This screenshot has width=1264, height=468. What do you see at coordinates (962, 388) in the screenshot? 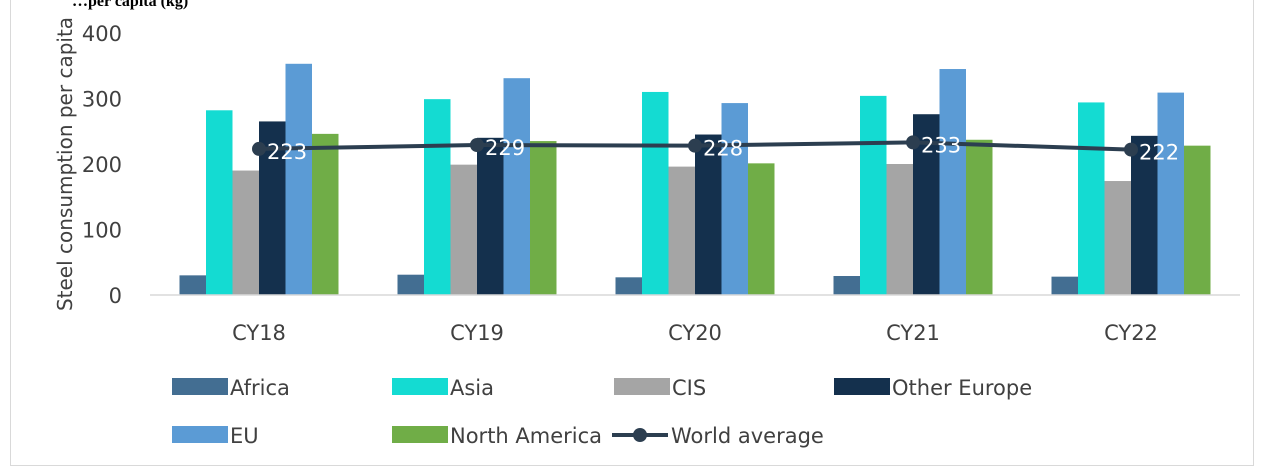
I see `legend-label-other-europe: Other Europe` at bounding box center [962, 388].